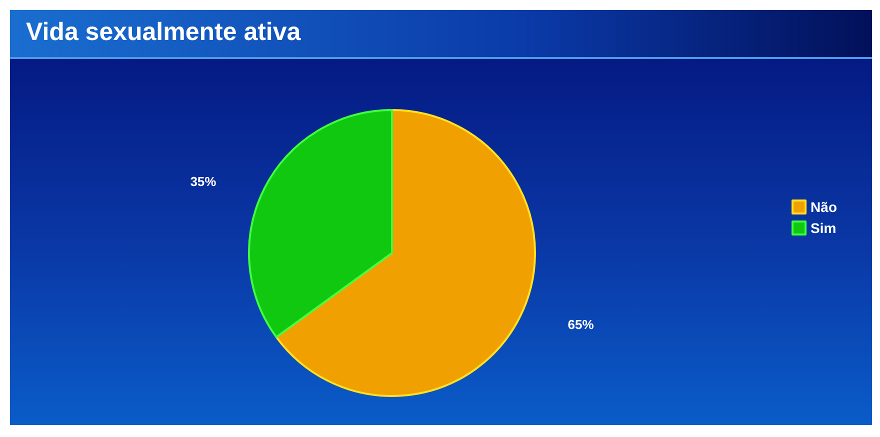 The width and height of the screenshot is (880, 437). I want to click on chart-title: Vida sexualmente ativa, so click(163, 32).